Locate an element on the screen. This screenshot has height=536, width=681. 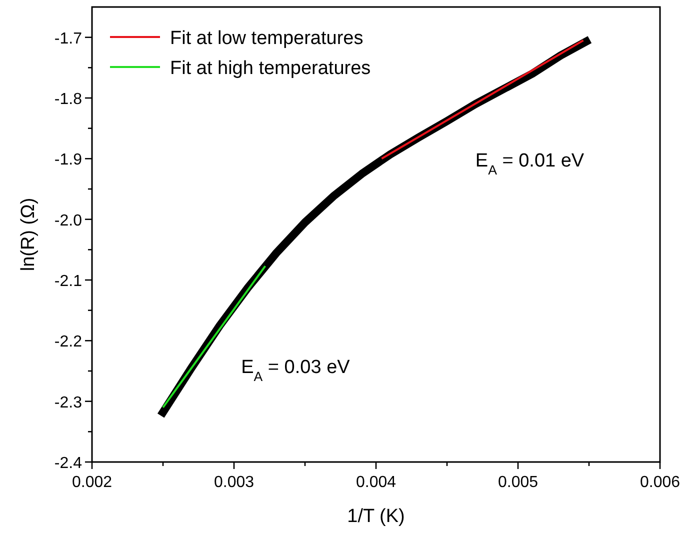
y-axis-title: ln(R) (Ω) is located at coordinates (28, 235).